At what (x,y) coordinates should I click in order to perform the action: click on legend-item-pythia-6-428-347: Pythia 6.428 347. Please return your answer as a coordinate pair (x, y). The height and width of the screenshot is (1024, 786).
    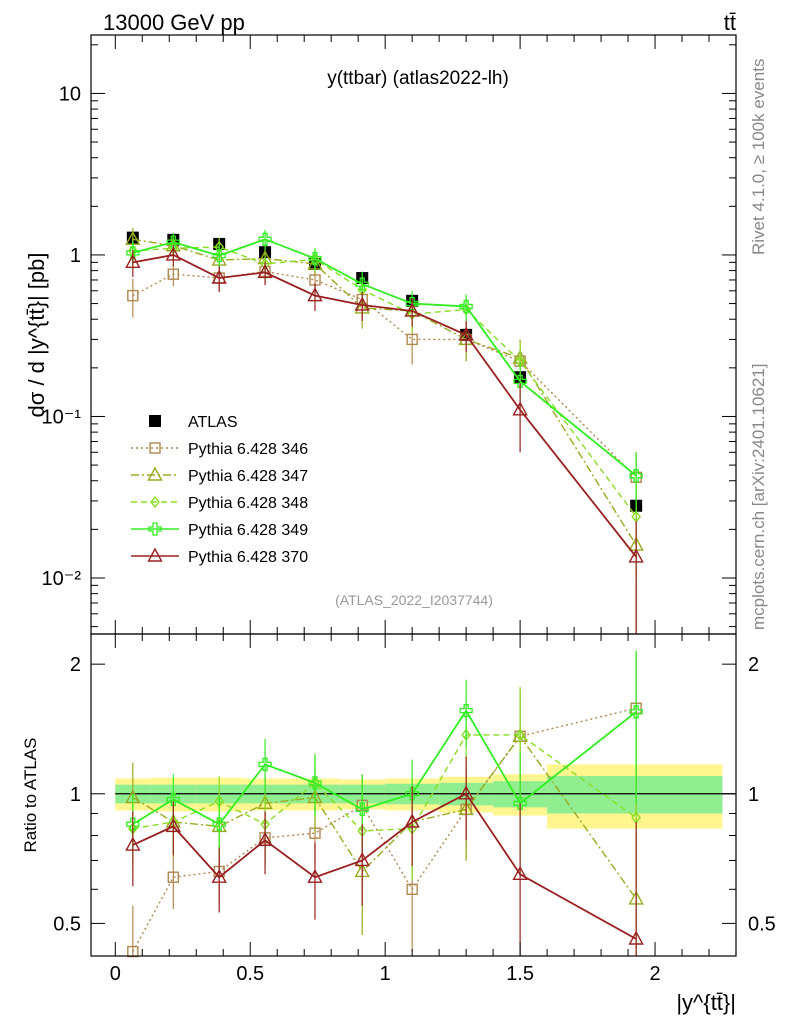
    Looking at the image, I should click on (219, 475).